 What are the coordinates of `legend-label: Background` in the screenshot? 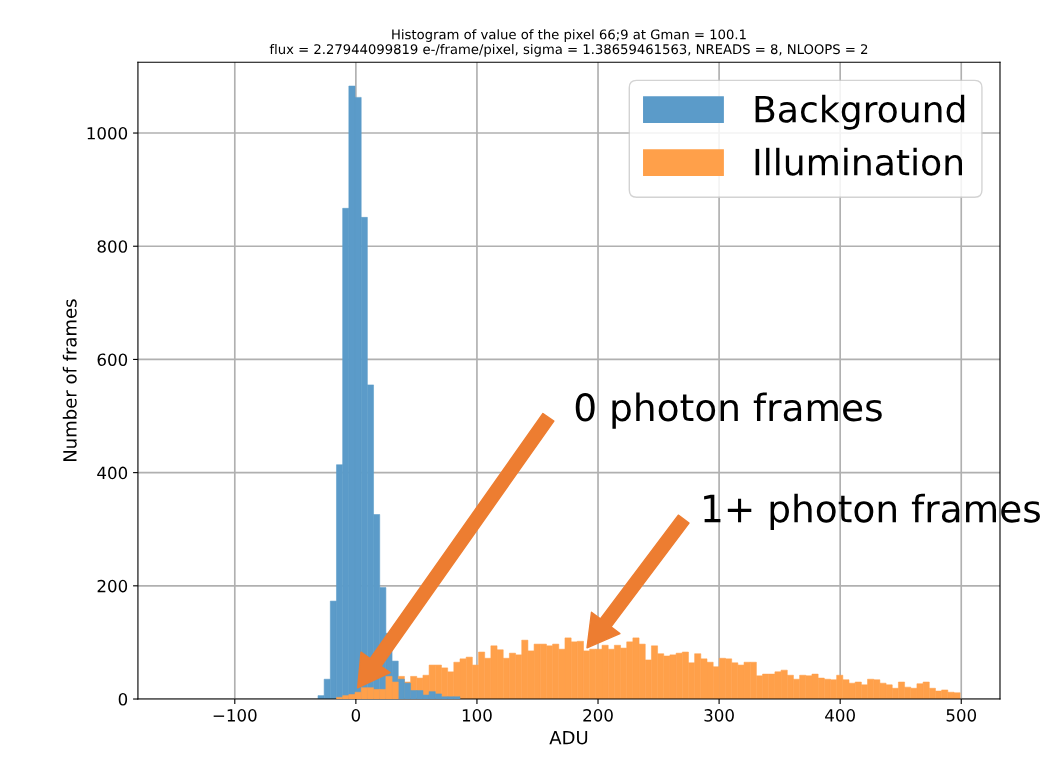 It's located at (860, 112).